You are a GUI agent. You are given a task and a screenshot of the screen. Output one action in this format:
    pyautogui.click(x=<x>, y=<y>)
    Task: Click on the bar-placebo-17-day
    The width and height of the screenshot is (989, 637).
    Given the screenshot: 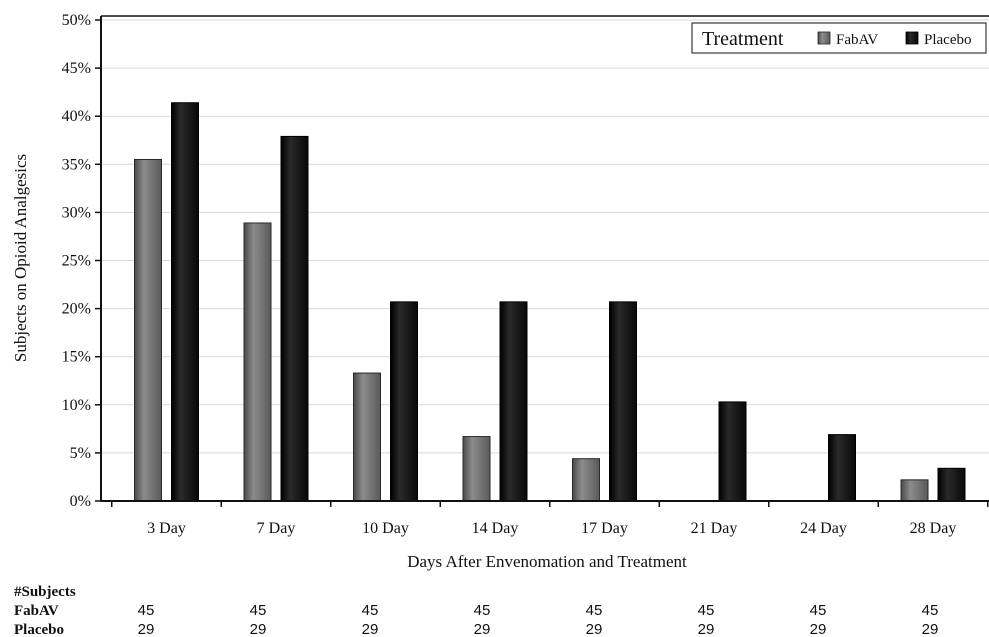 What is the action you would take?
    pyautogui.click(x=623, y=401)
    